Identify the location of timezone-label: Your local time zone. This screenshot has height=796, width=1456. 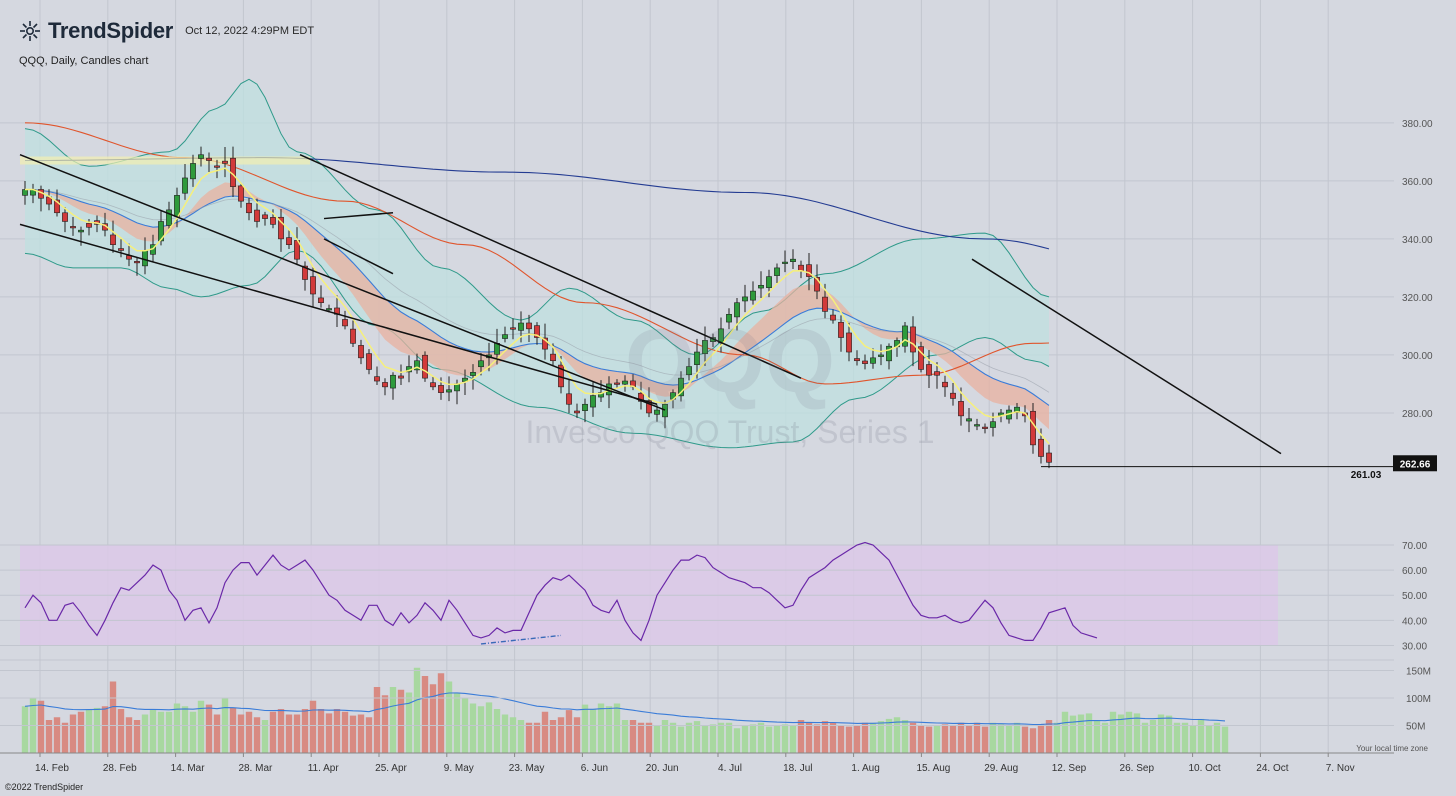
(1392, 748).